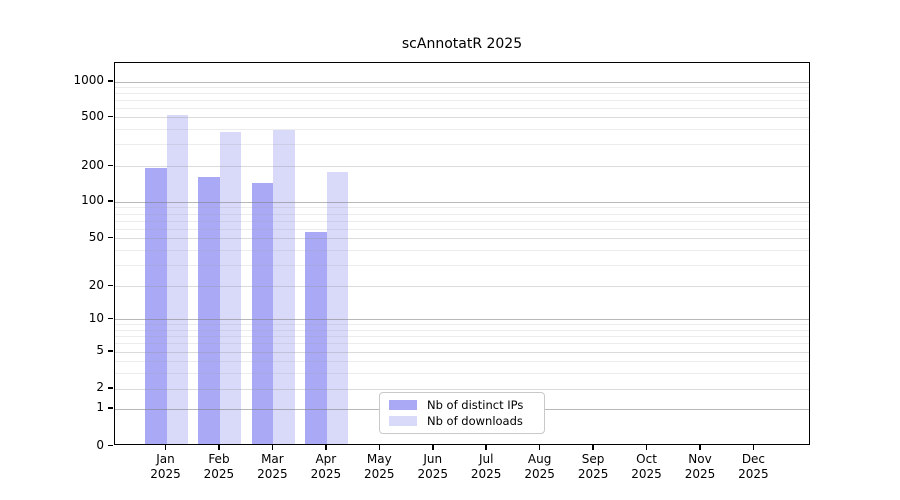 The height and width of the screenshot is (500, 900). What do you see at coordinates (92, 164) in the screenshot?
I see `y-tick-label-200: 200` at bounding box center [92, 164].